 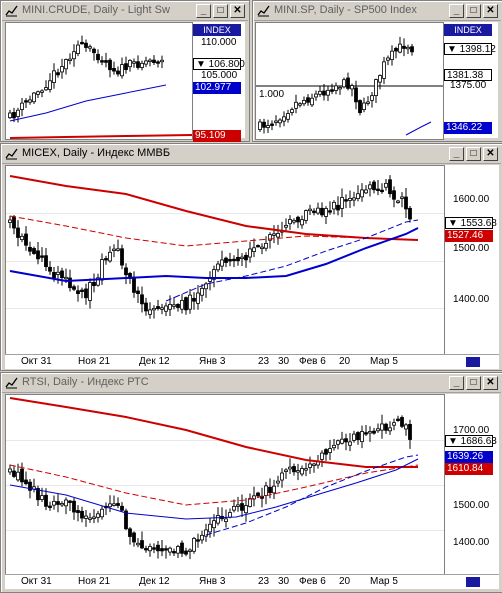 I want to click on index-label: INDEX, so click(x=217, y=30).